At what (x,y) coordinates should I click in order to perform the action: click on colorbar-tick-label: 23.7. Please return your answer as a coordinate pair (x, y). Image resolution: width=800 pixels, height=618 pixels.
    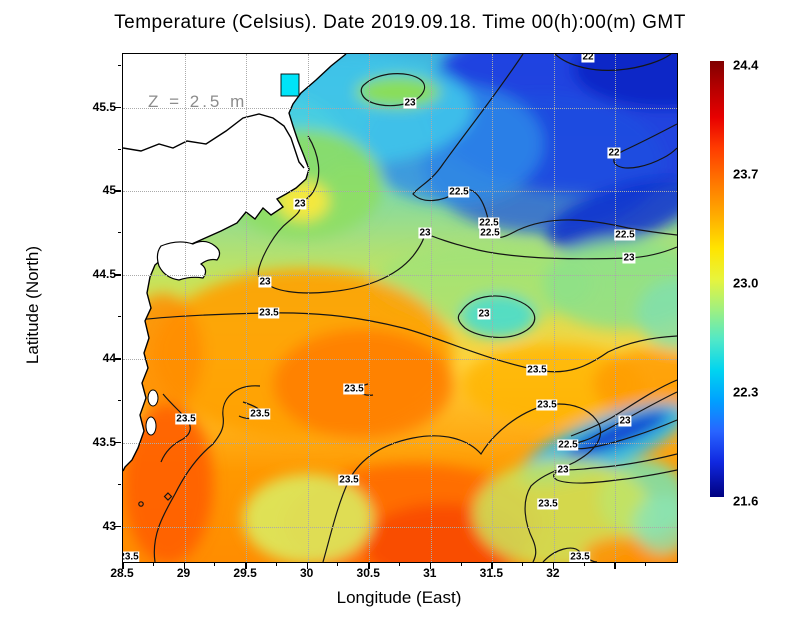
    Looking at the image, I should click on (746, 174).